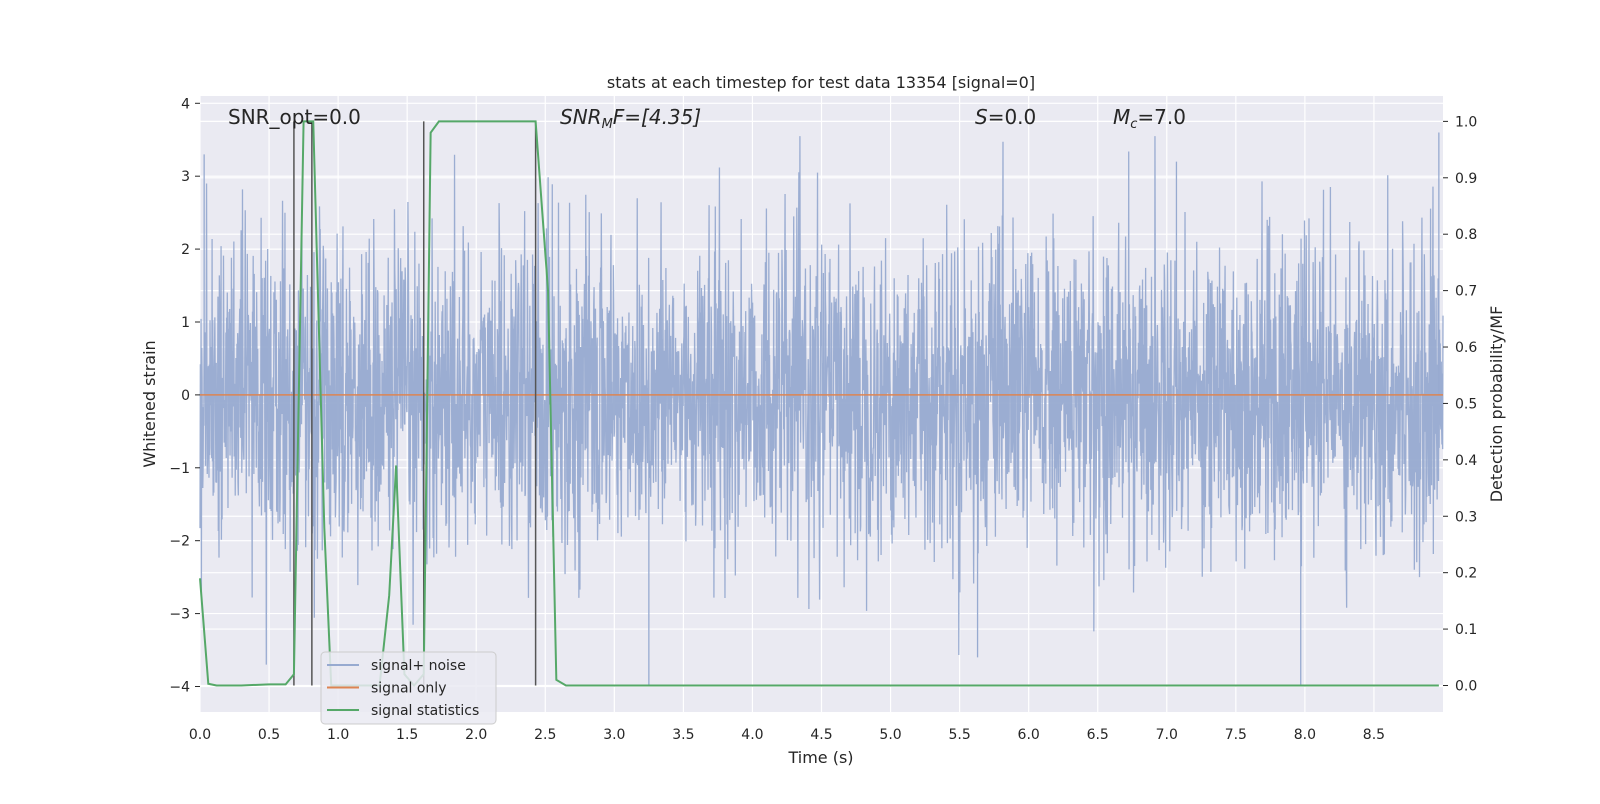 Image resolution: width=1600 pixels, height=804 pixels. What do you see at coordinates (269, 735) in the screenshot?
I see `x-tick-label: 0.5` at bounding box center [269, 735].